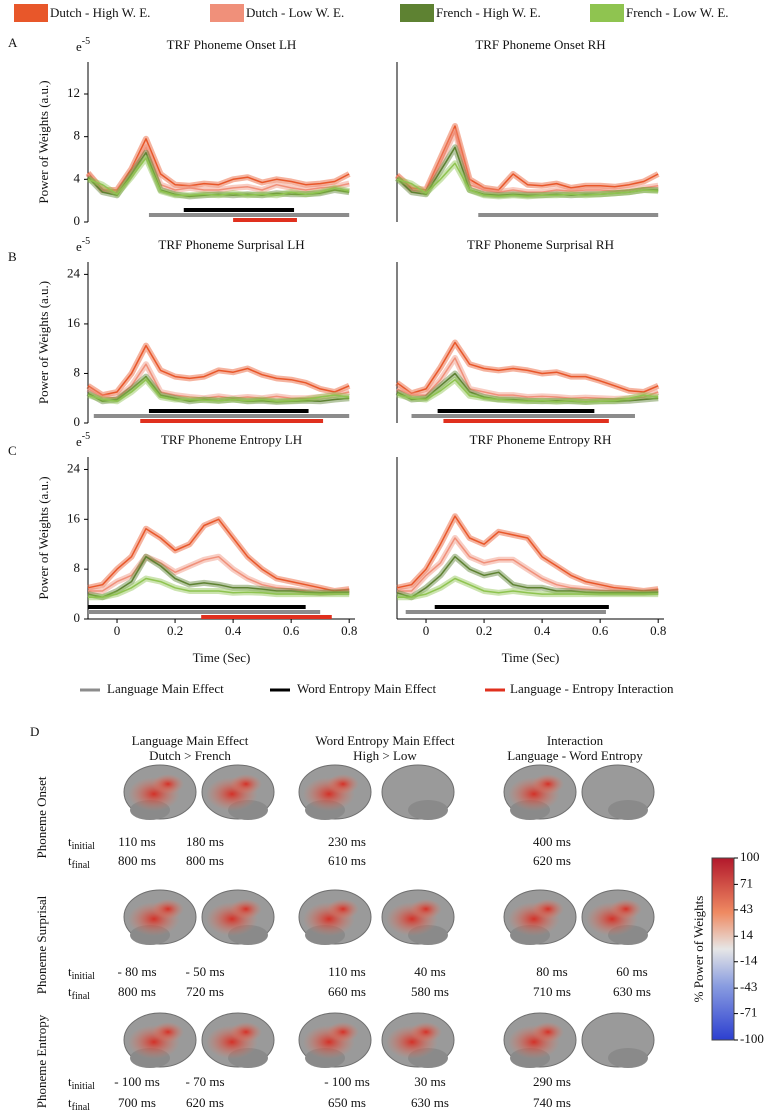  Describe the element at coordinates (552, 841) in the screenshot. I see `latency: 400 ms` at that location.